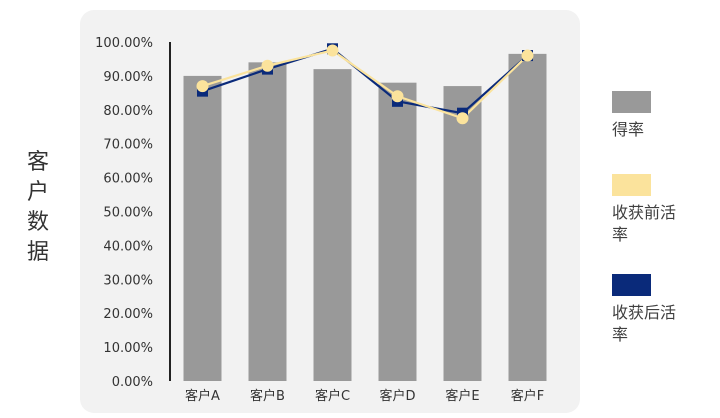 This screenshot has height=418, width=720. What do you see at coordinates (37, 207) in the screenshot?
I see `side-title: 客户数据` at bounding box center [37, 207].